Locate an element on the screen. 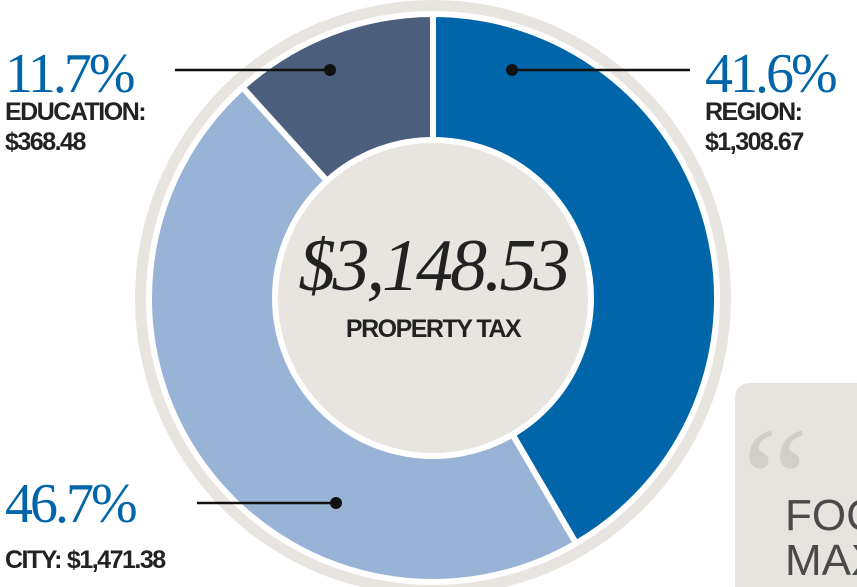  slice is located at coordinates (337, 98).